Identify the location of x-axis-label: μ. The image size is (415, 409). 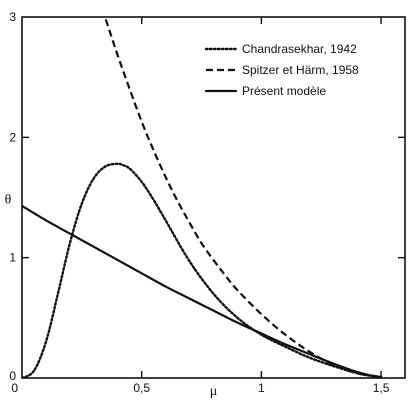
(214, 391).